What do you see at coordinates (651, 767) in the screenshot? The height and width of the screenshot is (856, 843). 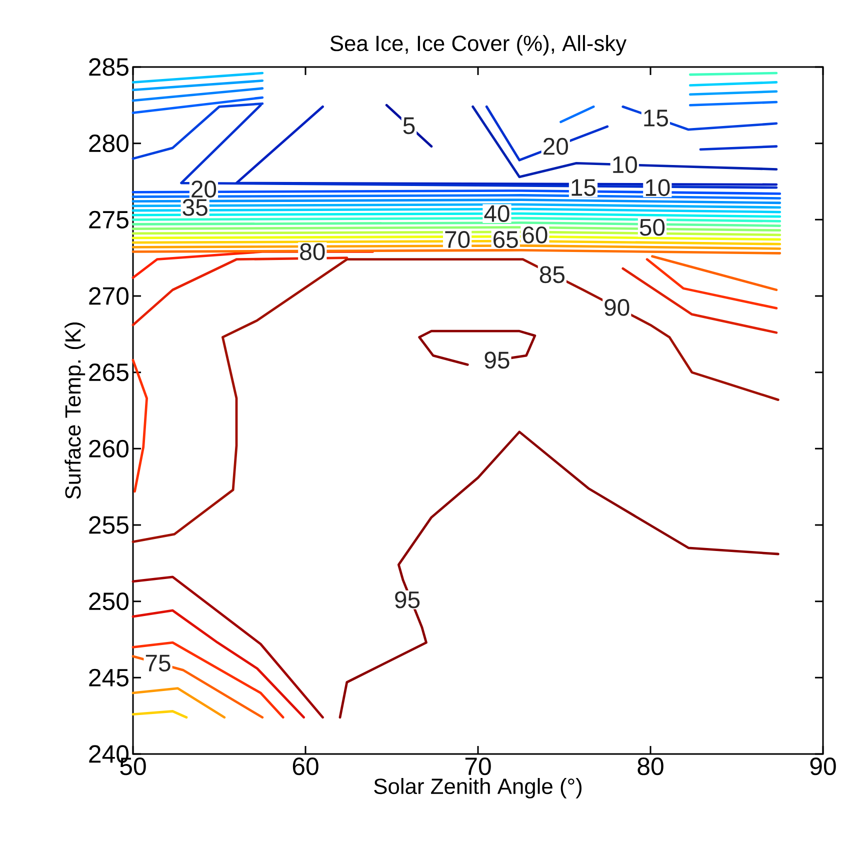 I see `x-tick-label: 80` at bounding box center [651, 767].